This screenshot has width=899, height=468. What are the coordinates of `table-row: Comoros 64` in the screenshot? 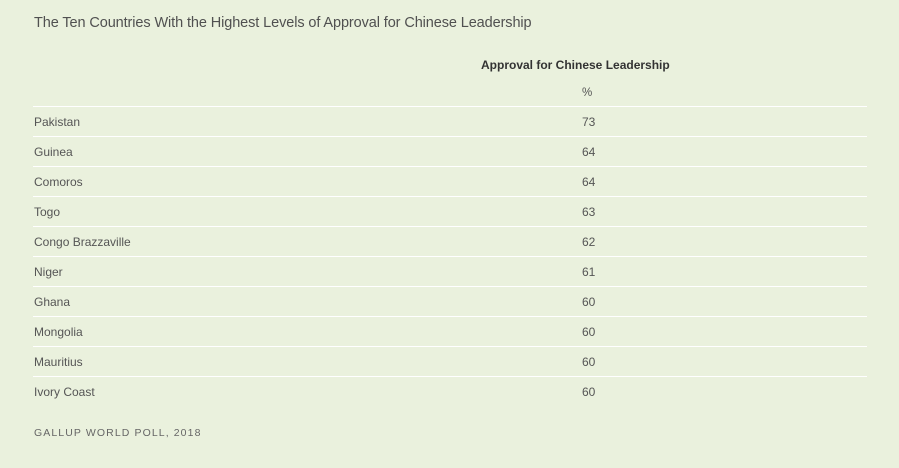 It's located at (450, 182).